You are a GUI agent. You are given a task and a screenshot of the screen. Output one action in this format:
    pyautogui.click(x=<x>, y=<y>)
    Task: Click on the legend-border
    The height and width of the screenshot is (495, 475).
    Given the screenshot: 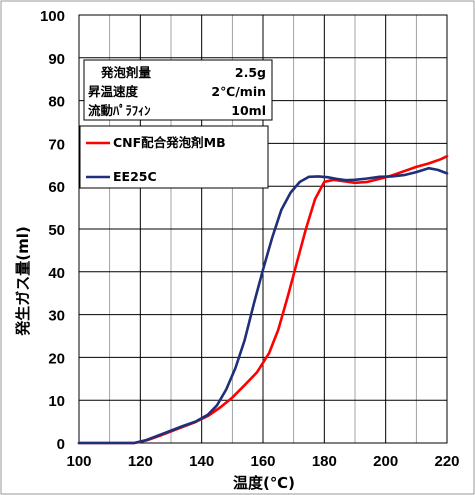 What is the action you would take?
    pyautogui.click(x=174, y=157)
    